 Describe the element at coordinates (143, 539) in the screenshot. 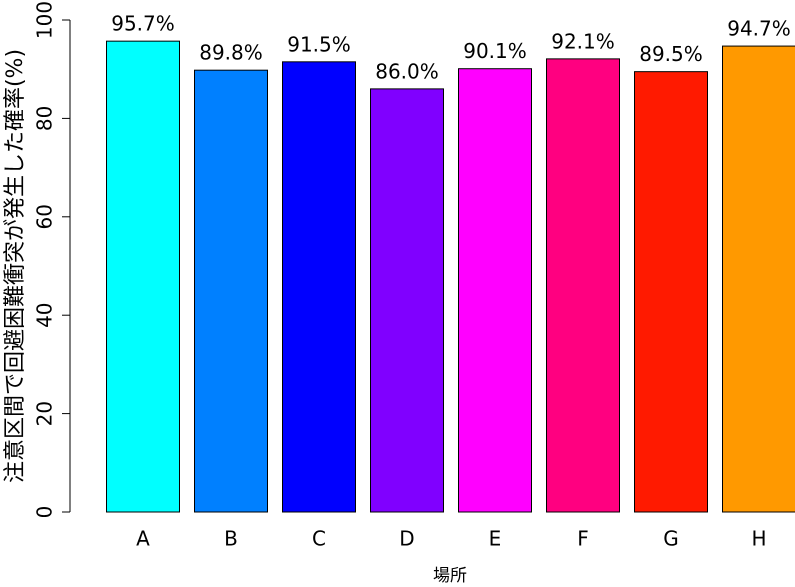

I see `x-tick-label: A` at that location.